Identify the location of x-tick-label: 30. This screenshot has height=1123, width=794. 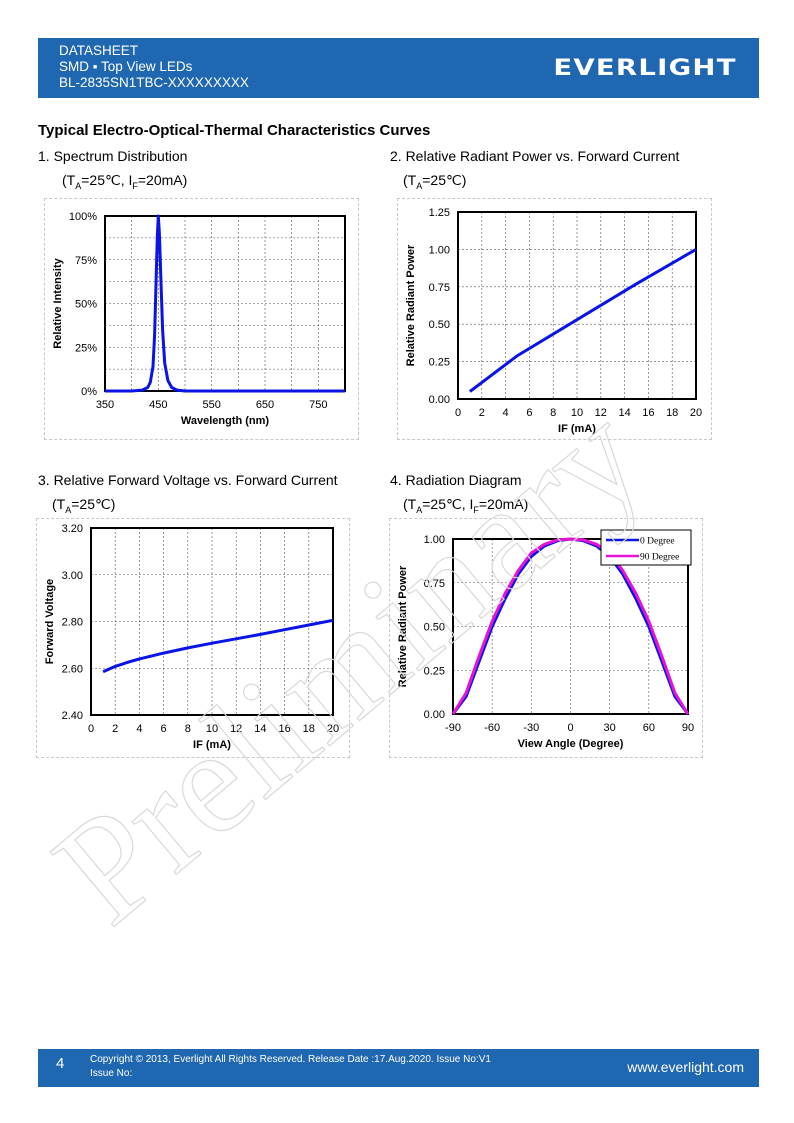
(610, 728).